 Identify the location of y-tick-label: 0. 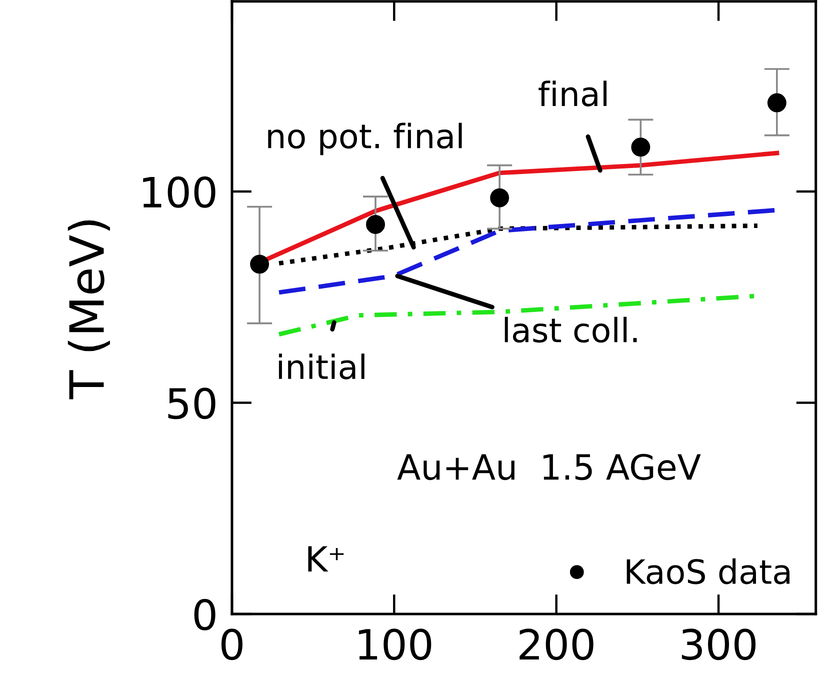
(205, 614).